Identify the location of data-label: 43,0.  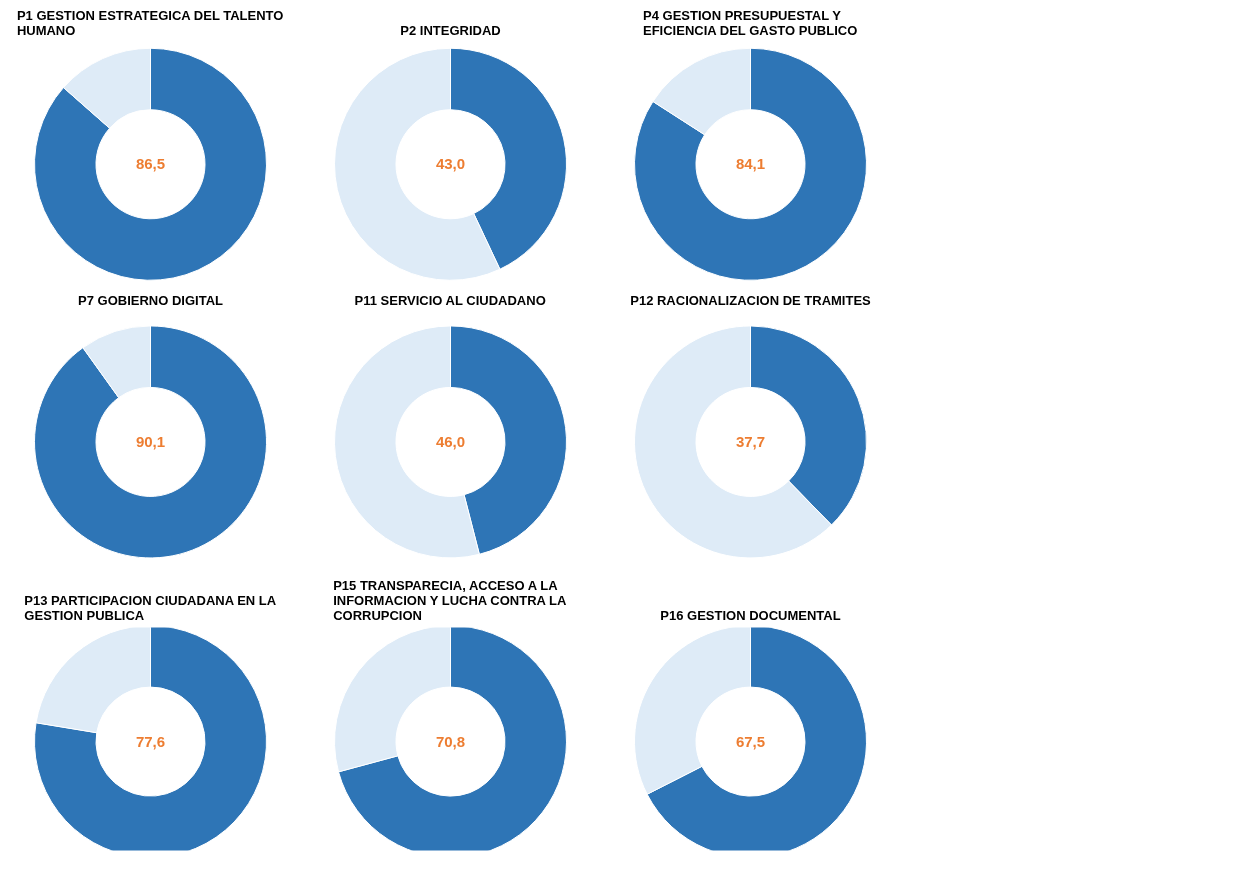
(450, 164).